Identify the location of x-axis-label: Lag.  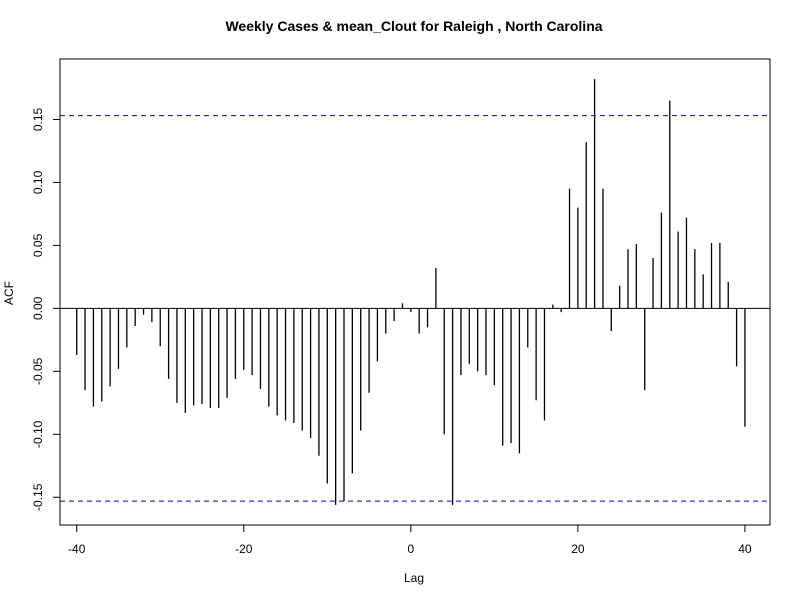
(414, 578).